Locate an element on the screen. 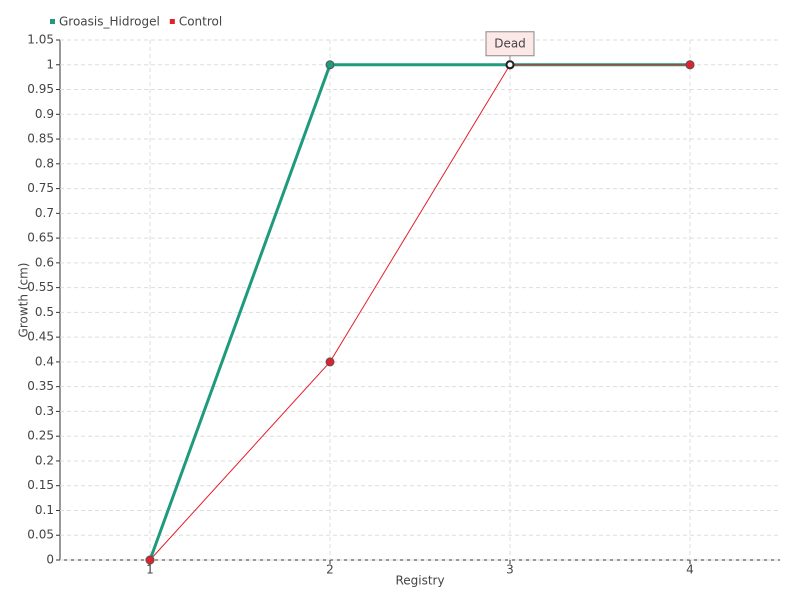 The height and width of the screenshot is (600, 800). annotation-box is located at coordinates (510, 44).